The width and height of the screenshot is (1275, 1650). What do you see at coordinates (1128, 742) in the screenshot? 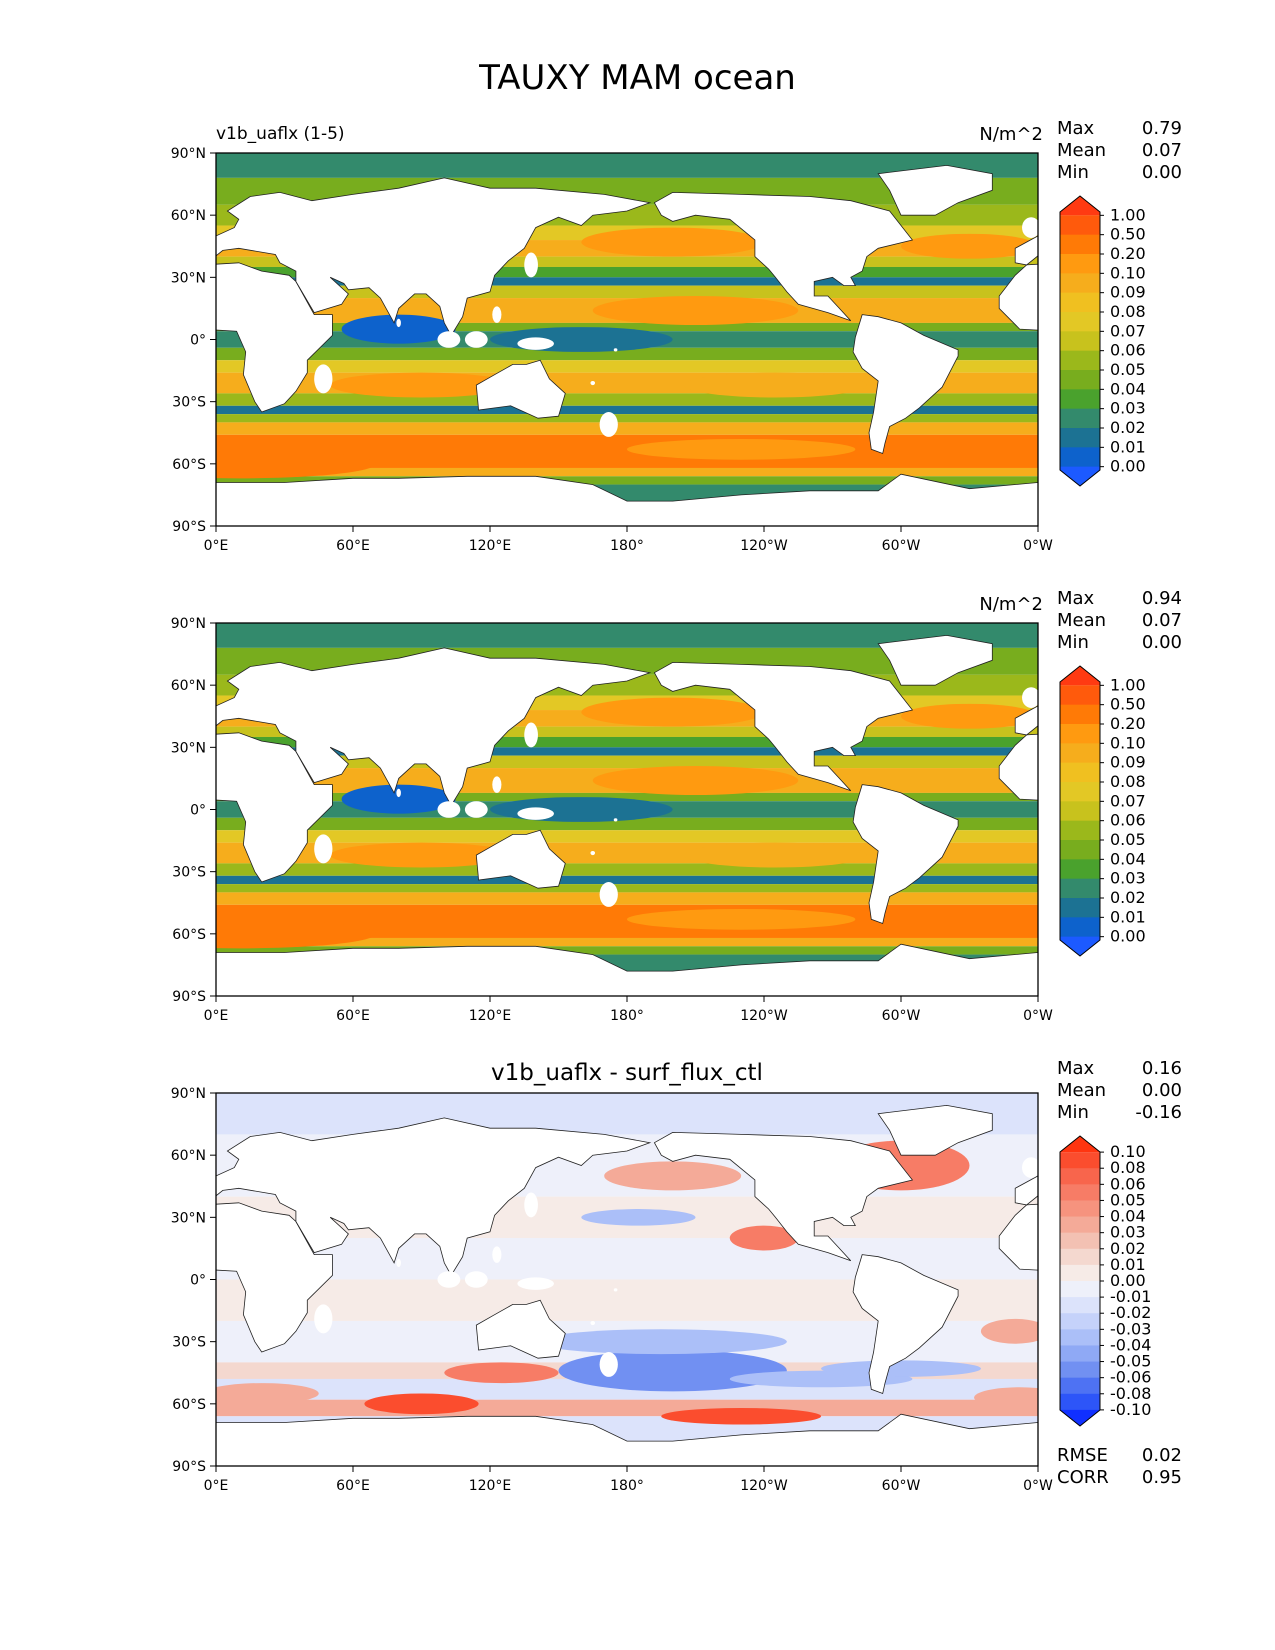
I see `colorbar-label: 0.10` at bounding box center [1128, 742].